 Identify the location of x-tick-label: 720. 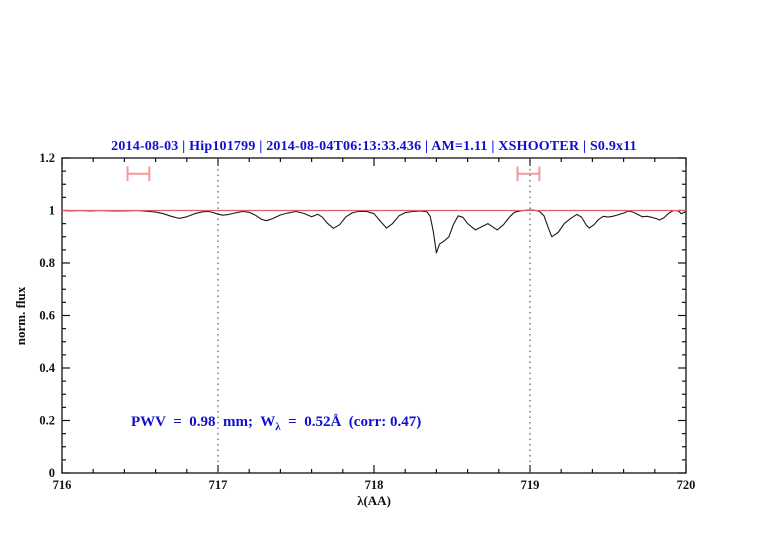
(686, 485).